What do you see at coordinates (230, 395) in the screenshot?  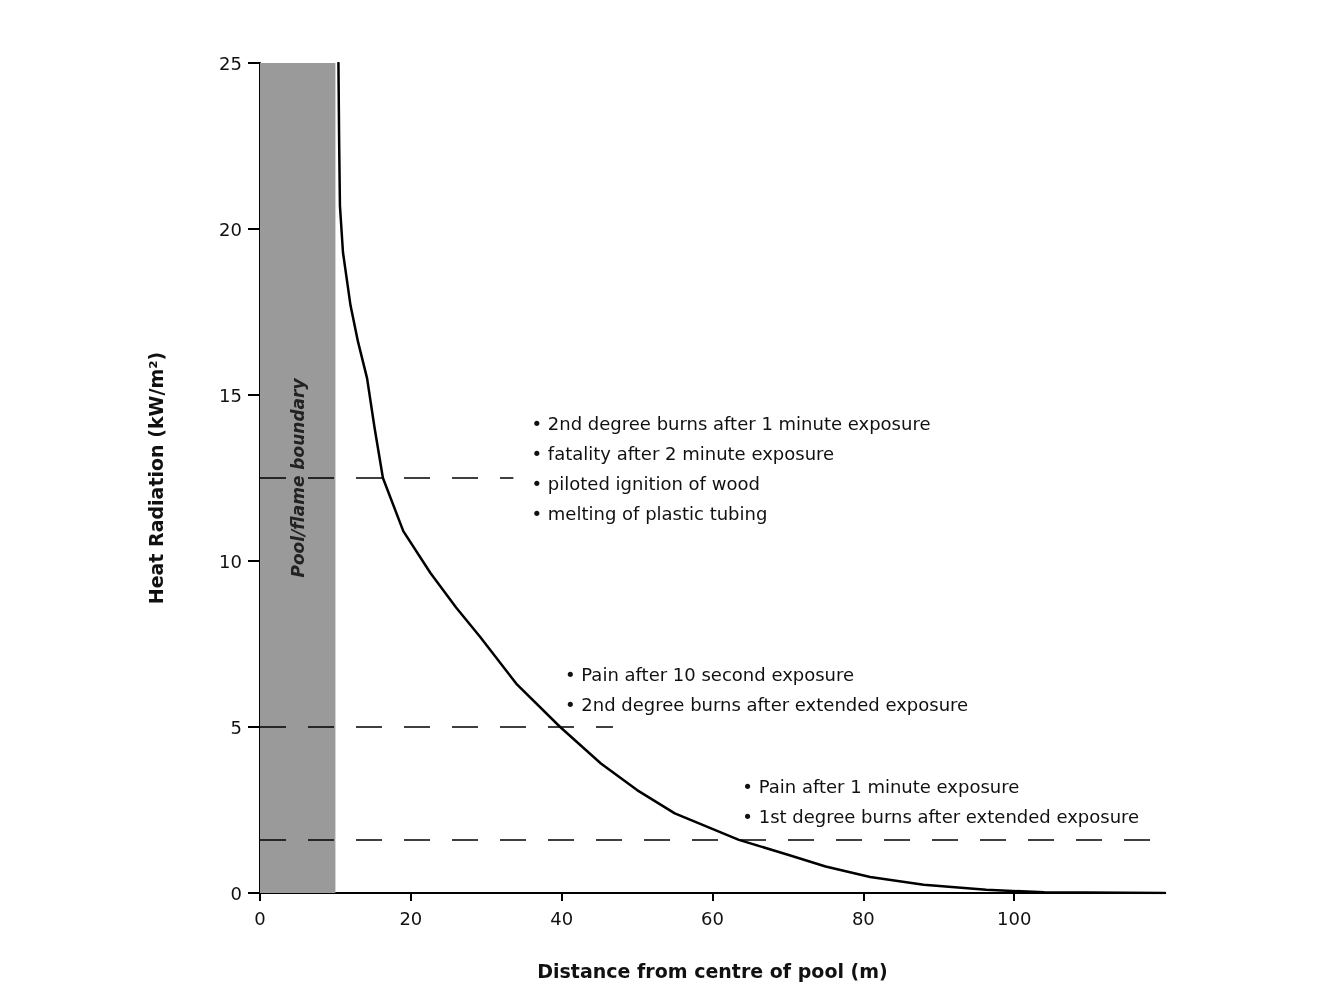 I see `y-tick-label: 15` at bounding box center [230, 395].